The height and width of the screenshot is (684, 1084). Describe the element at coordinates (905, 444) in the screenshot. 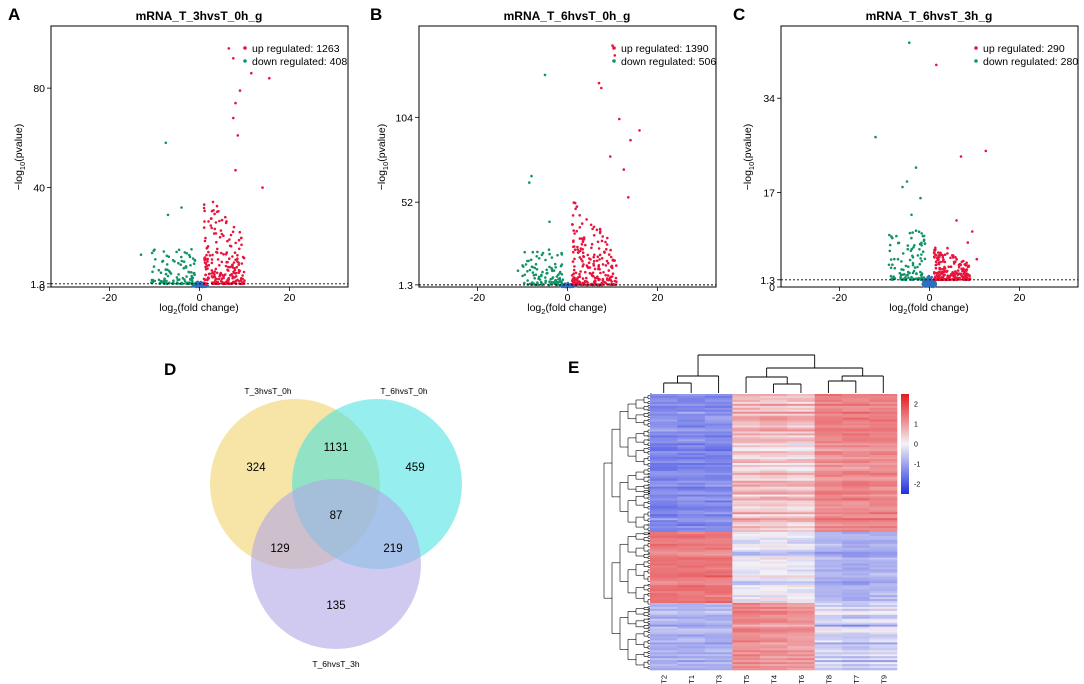

I see `color-scale-bar` at that location.